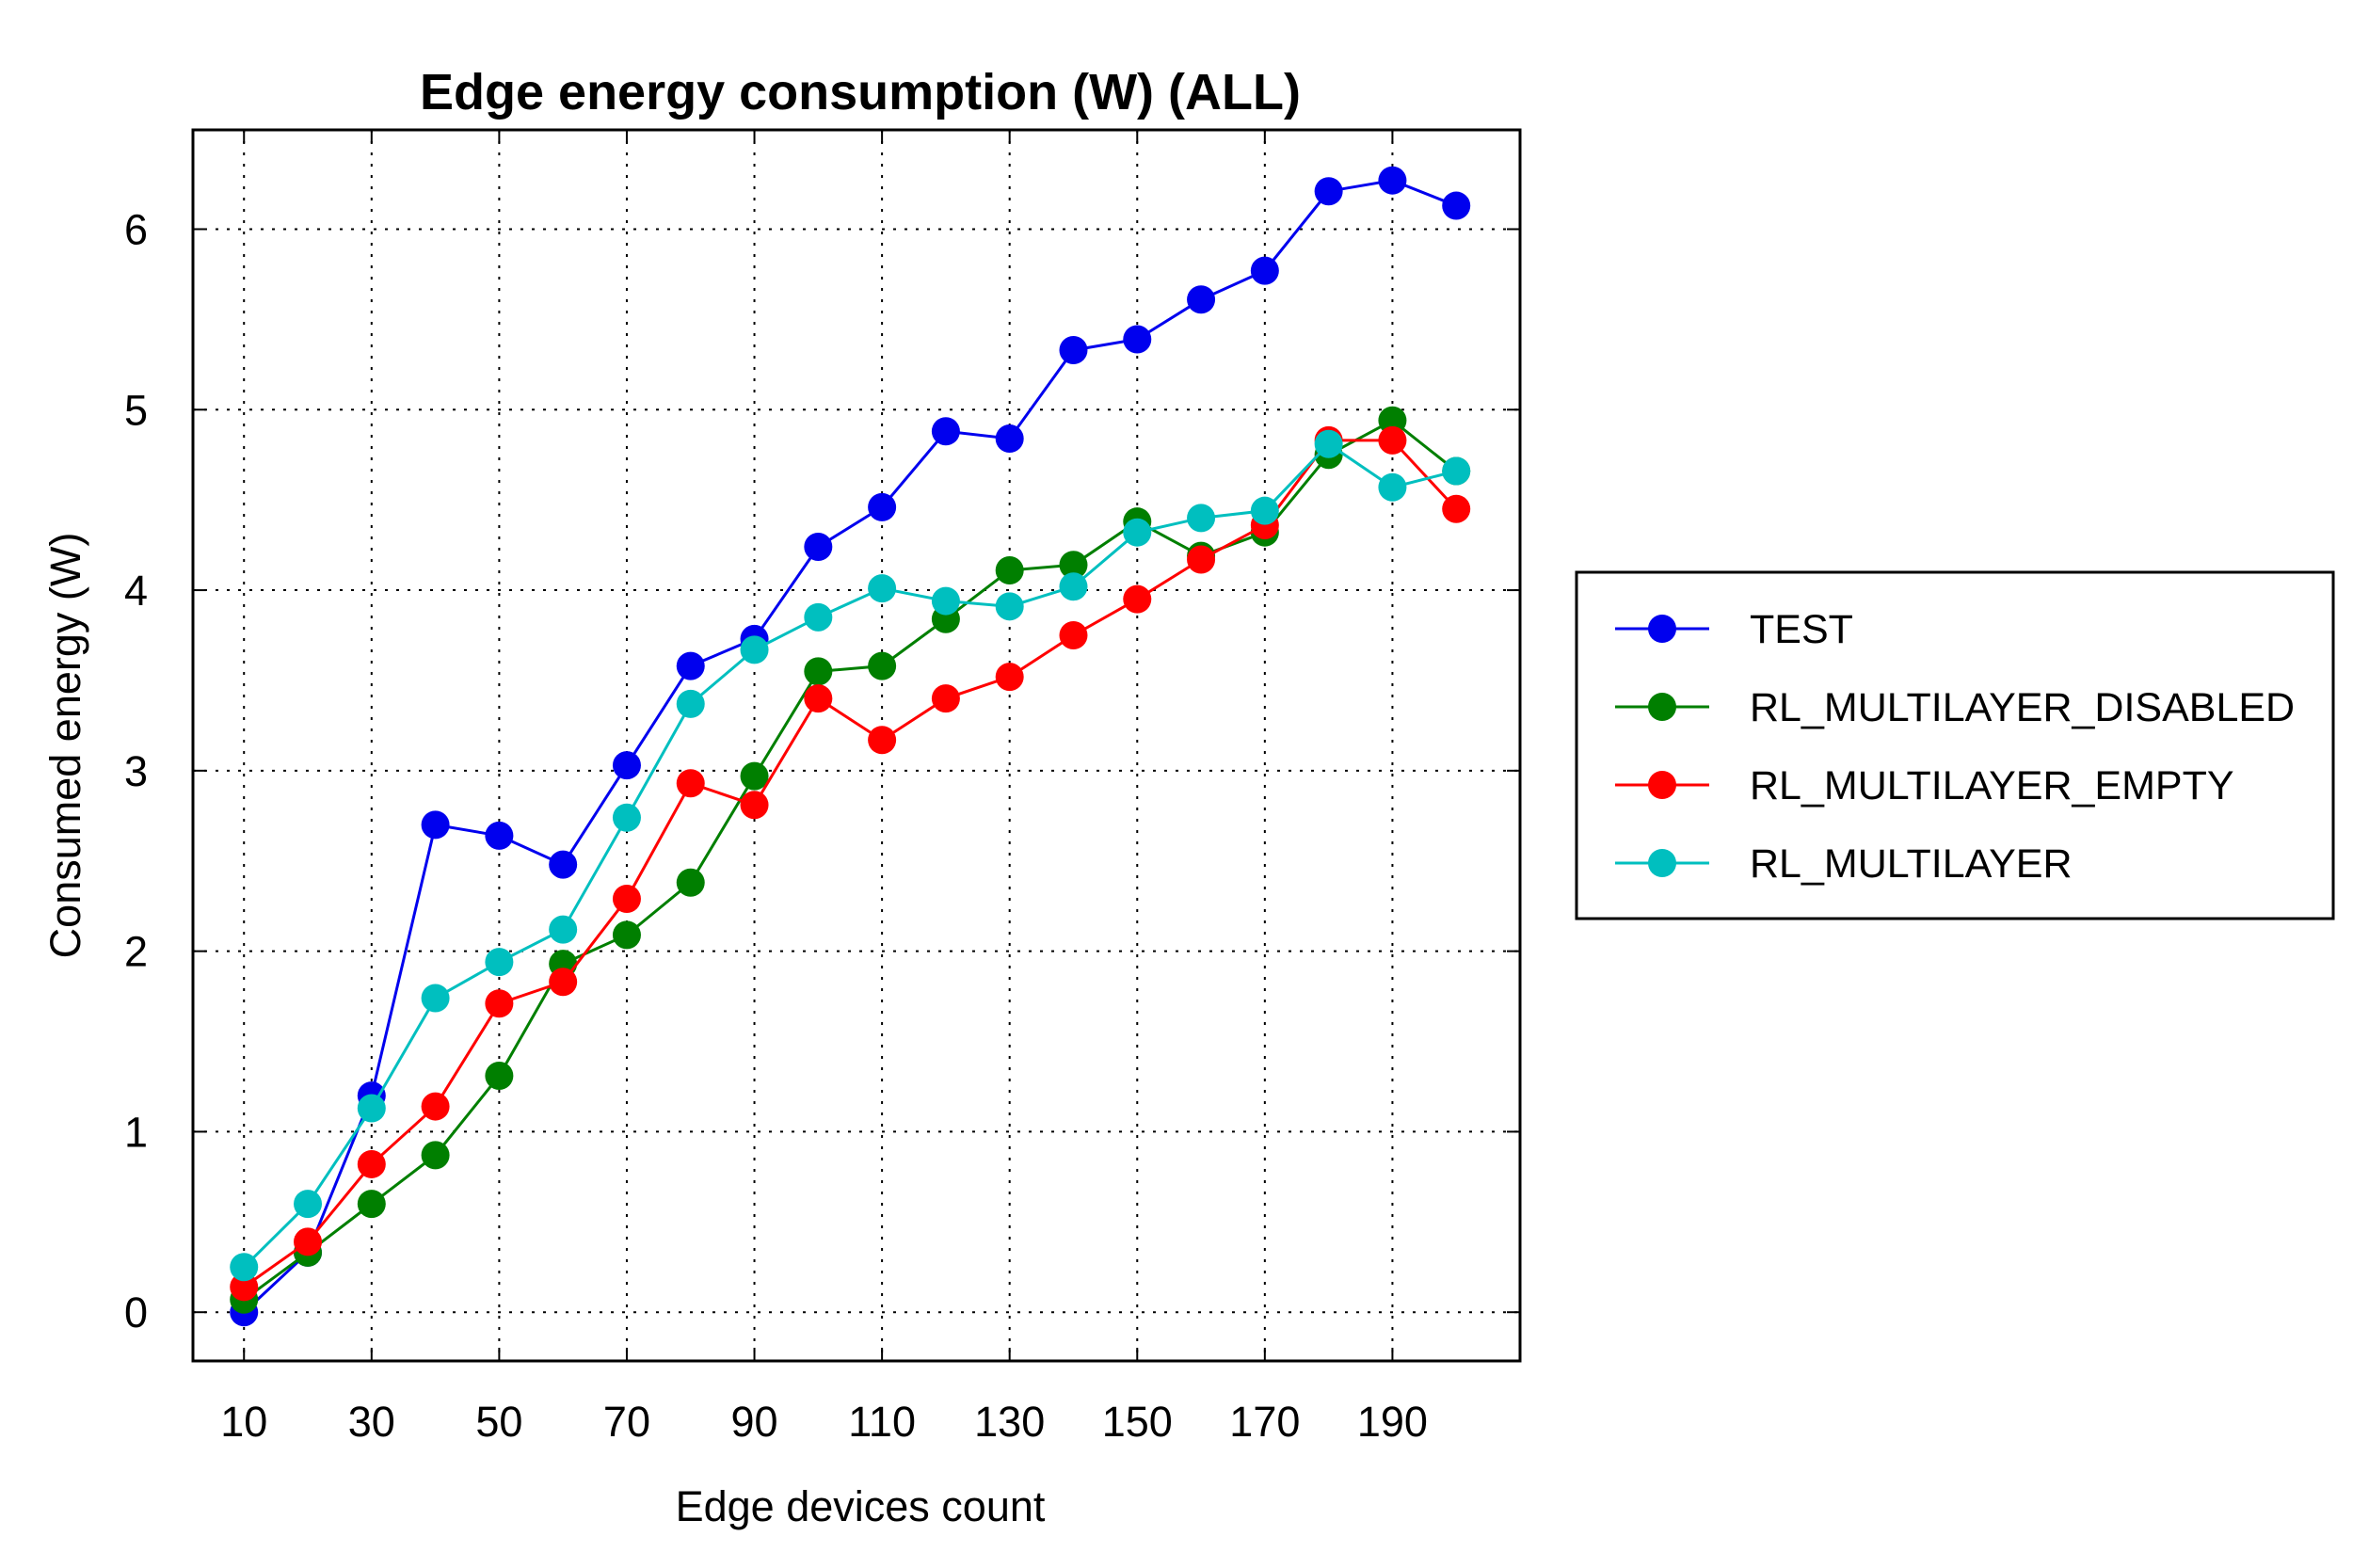 The height and width of the screenshot is (1568, 2353). I want to click on legend-label: RL_MULTILAYER, so click(1912, 864).